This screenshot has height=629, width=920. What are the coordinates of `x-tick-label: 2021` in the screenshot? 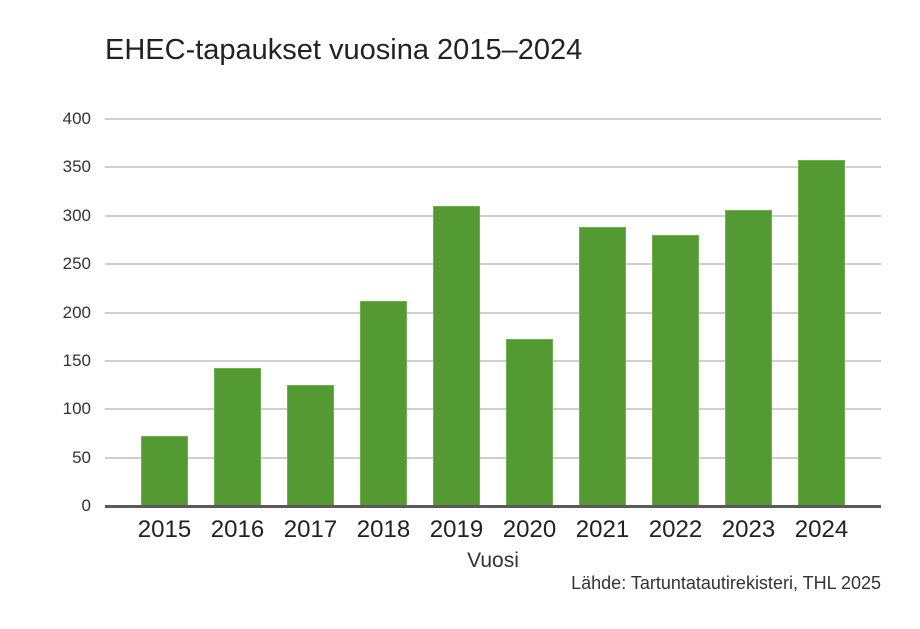 It's located at (602, 529).